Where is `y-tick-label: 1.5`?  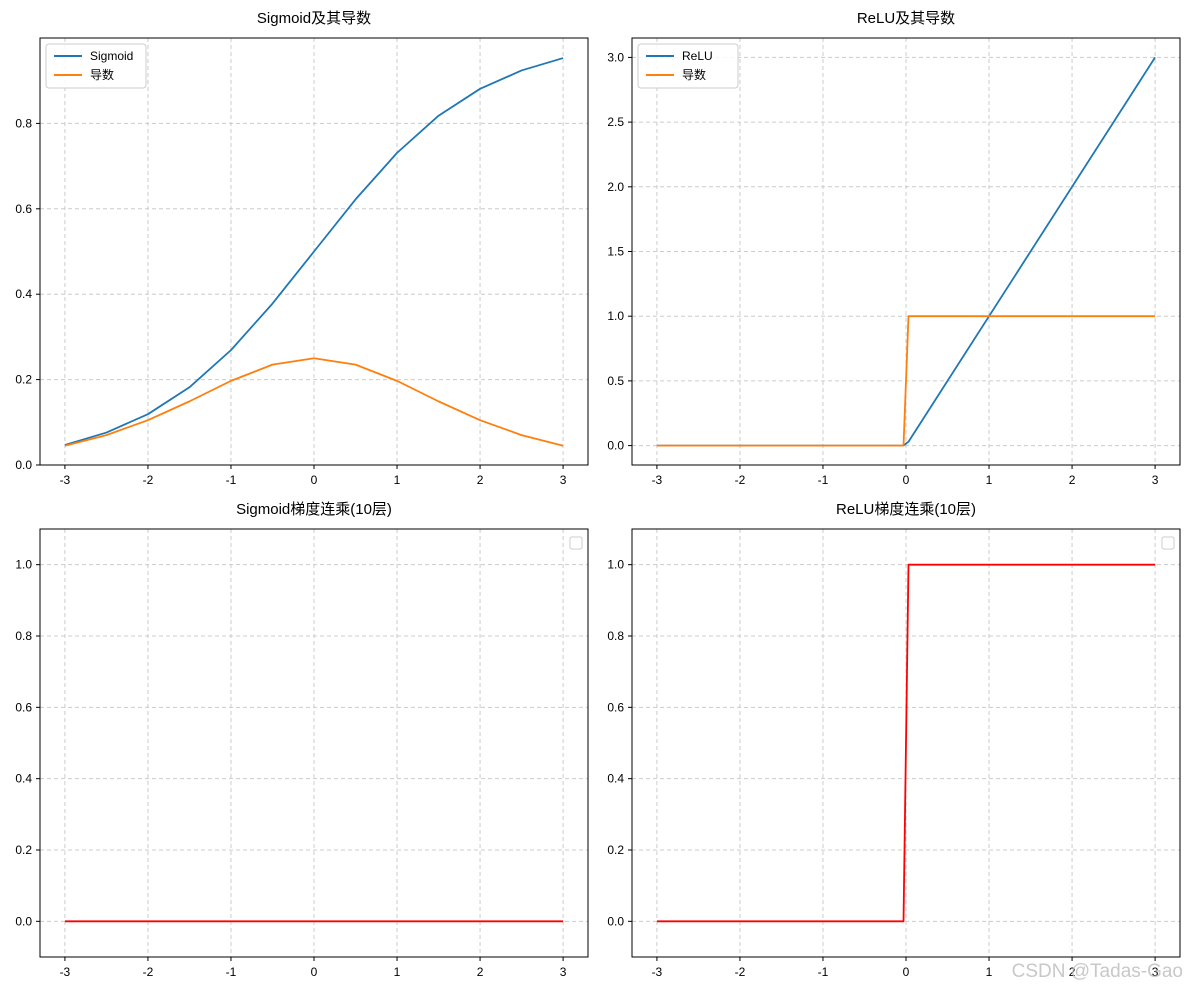
y-tick-label: 1.5 is located at coordinates (615, 252).